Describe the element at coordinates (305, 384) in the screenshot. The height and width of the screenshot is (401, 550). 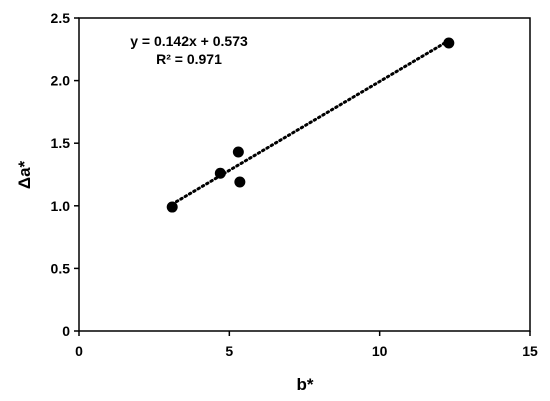
I see `x-axis-title: b*` at that location.